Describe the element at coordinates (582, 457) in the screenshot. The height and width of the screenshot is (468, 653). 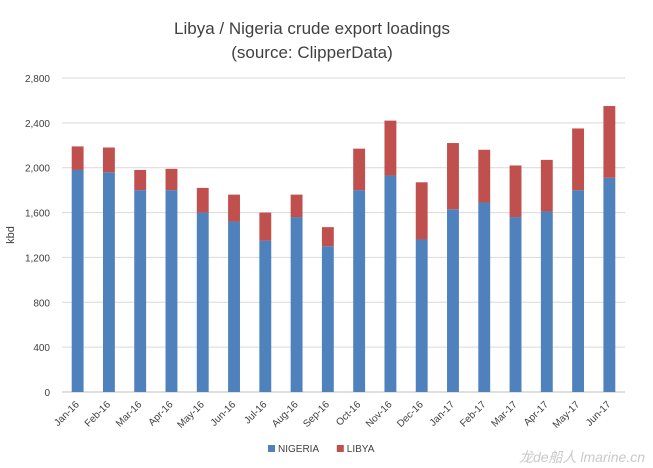
I see `watermark-text: 龙de船人 lmarine.cn` at that location.